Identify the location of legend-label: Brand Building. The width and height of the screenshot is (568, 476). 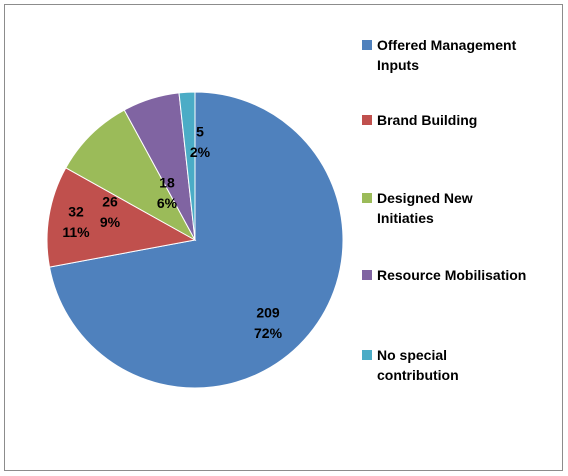
(427, 120).